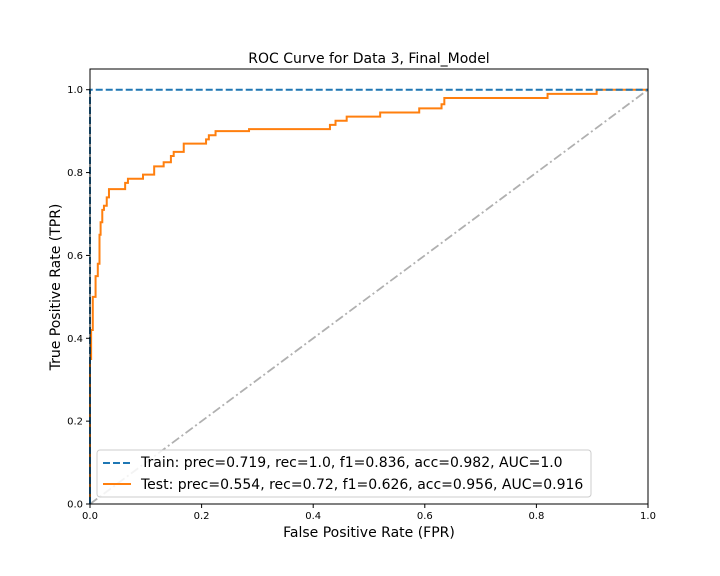 The height and width of the screenshot is (576, 720). Describe the element at coordinates (369, 533) in the screenshot. I see `x-axis-label: False Positive Rate (FPR)` at that location.